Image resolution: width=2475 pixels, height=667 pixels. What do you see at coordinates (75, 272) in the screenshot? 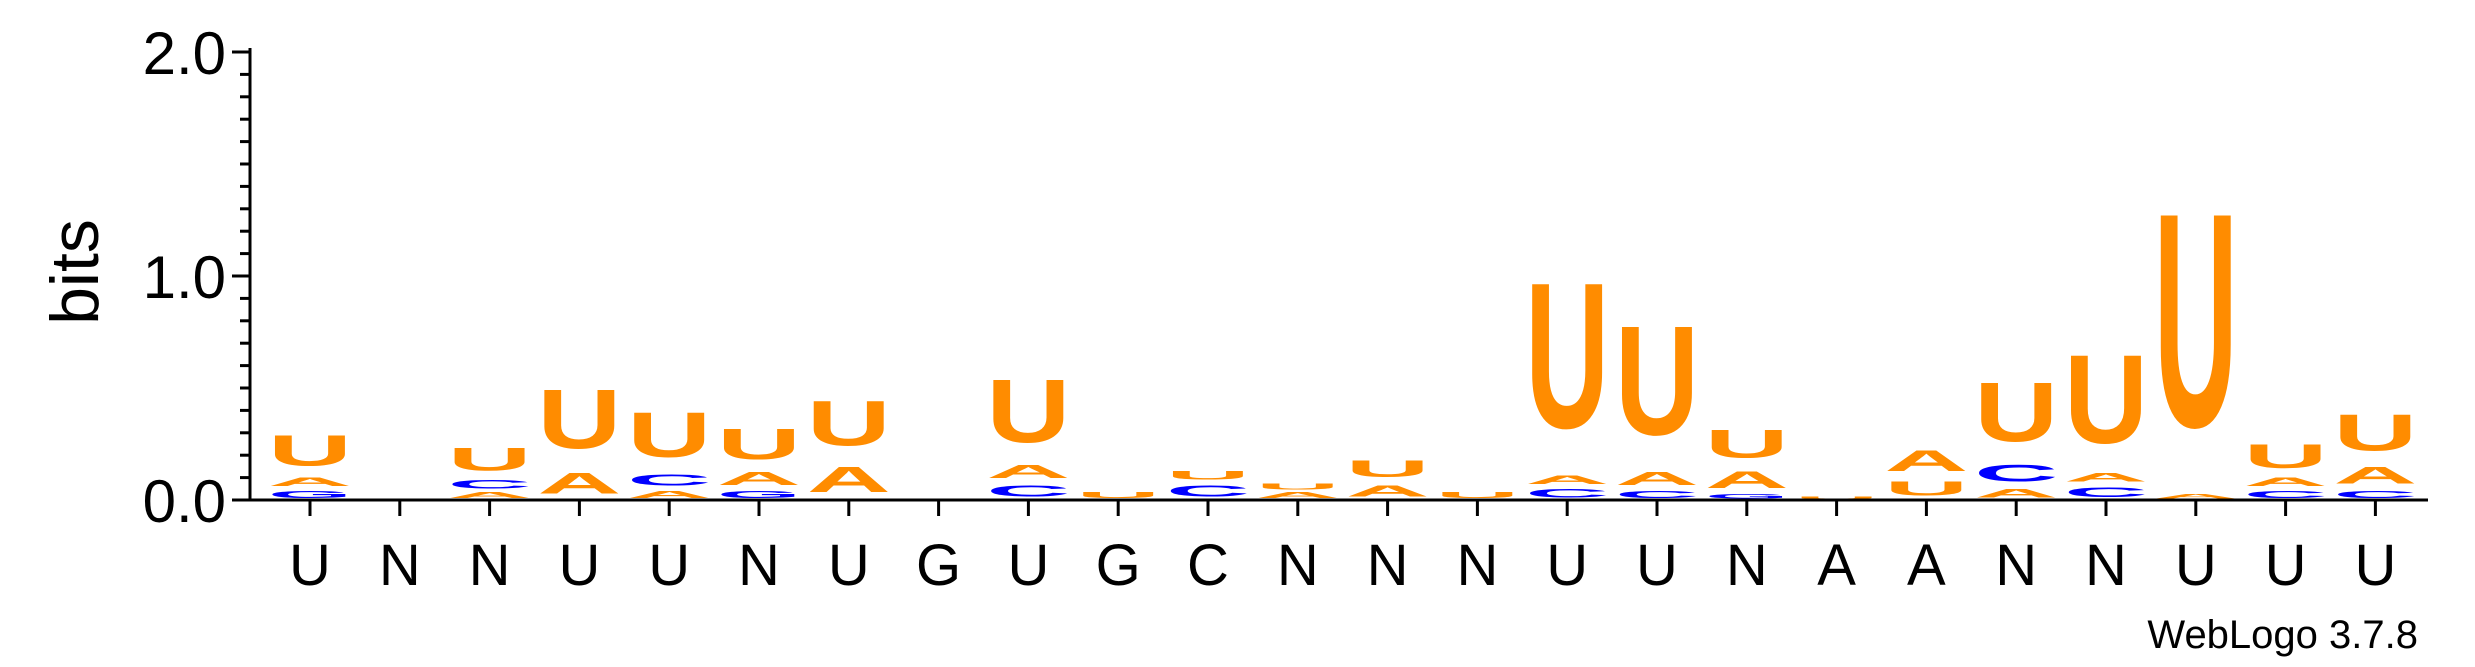
I see `y-axis-label: bits` at bounding box center [75, 272].